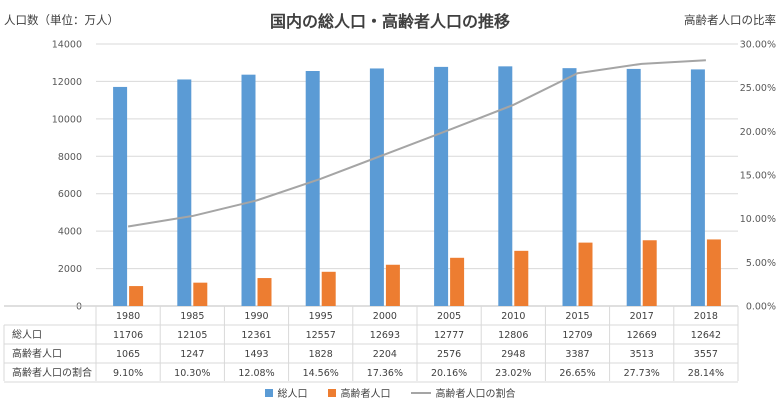 Image resolution: width=780 pixels, height=403 pixels. I want to click on y-tick-label: 6000, so click(70, 194).